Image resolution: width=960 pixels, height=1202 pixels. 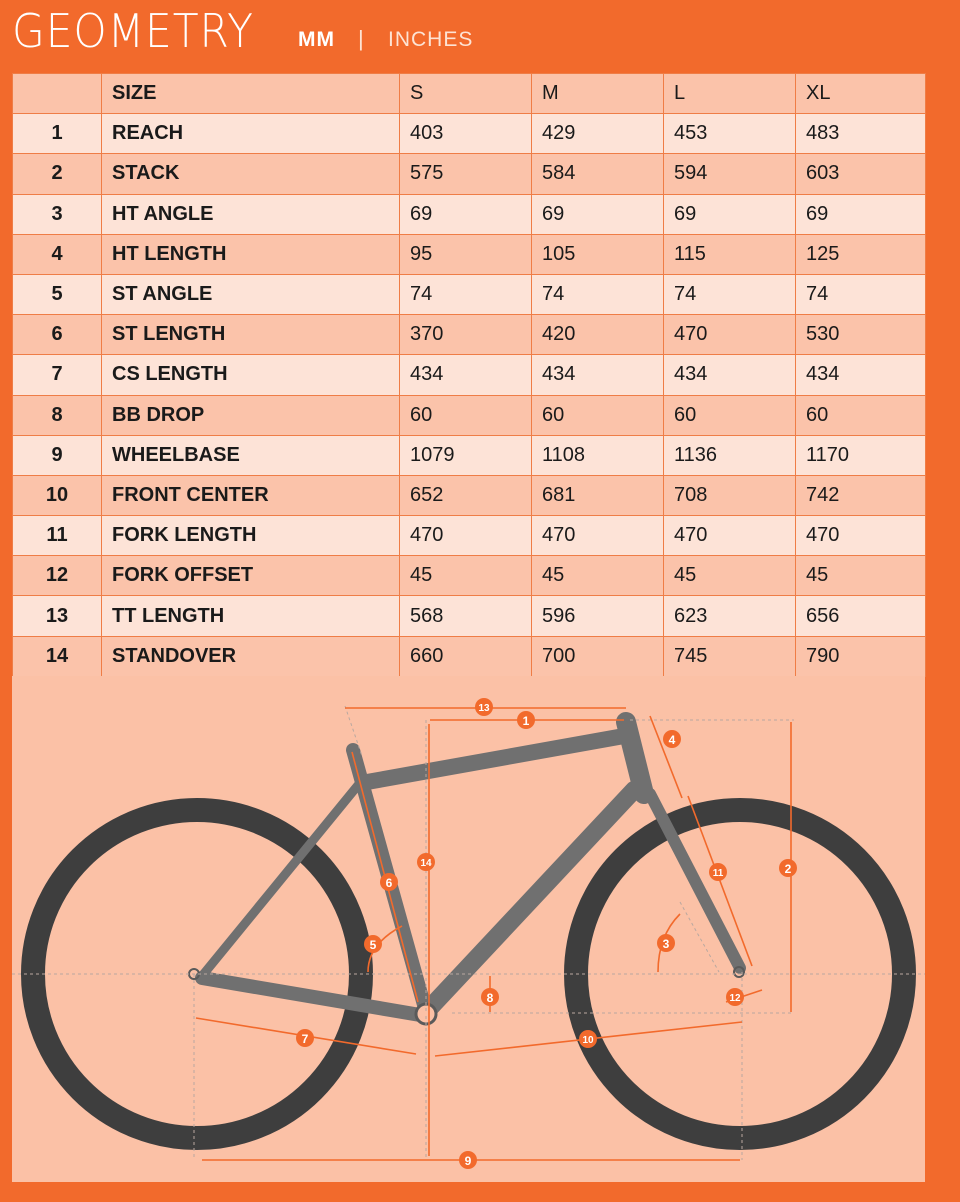 What do you see at coordinates (718, 873) in the screenshot?
I see `svg-text: 11` at bounding box center [718, 873].